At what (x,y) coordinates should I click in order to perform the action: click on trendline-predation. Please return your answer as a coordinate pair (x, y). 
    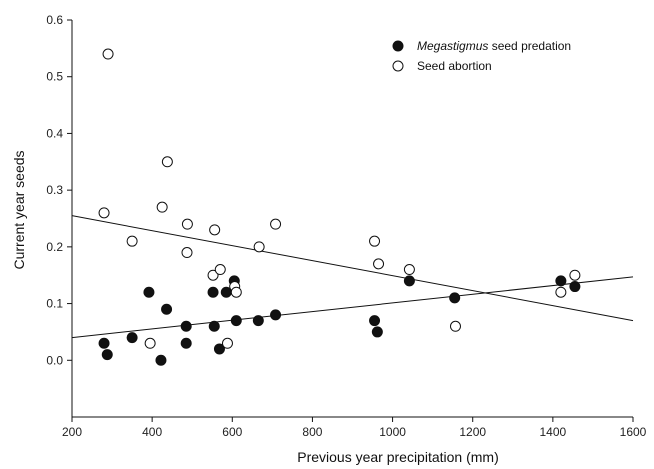
    Looking at the image, I should click on (352, 307).